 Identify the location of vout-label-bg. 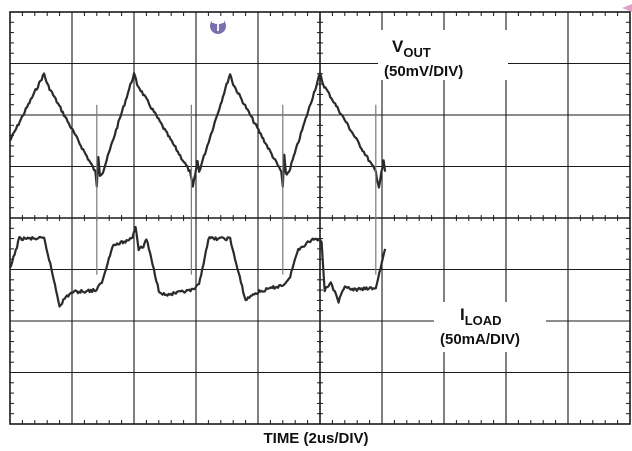
(443, 55).